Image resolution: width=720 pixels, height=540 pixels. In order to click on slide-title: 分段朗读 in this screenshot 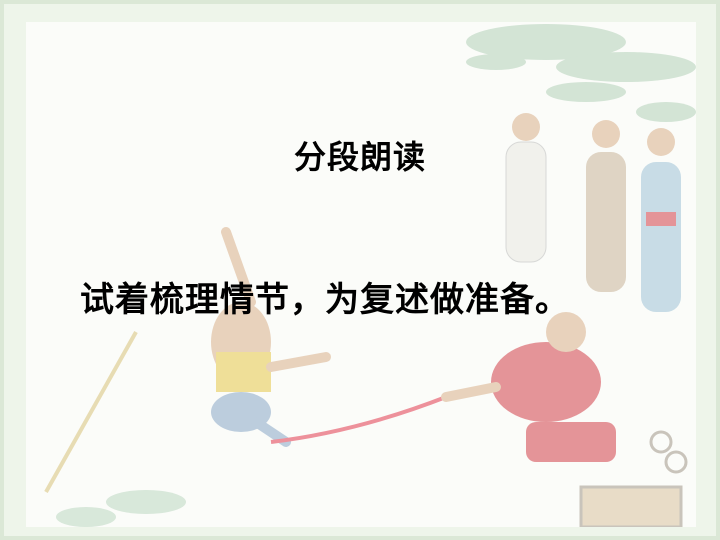, I will do `click(359, 157)`.